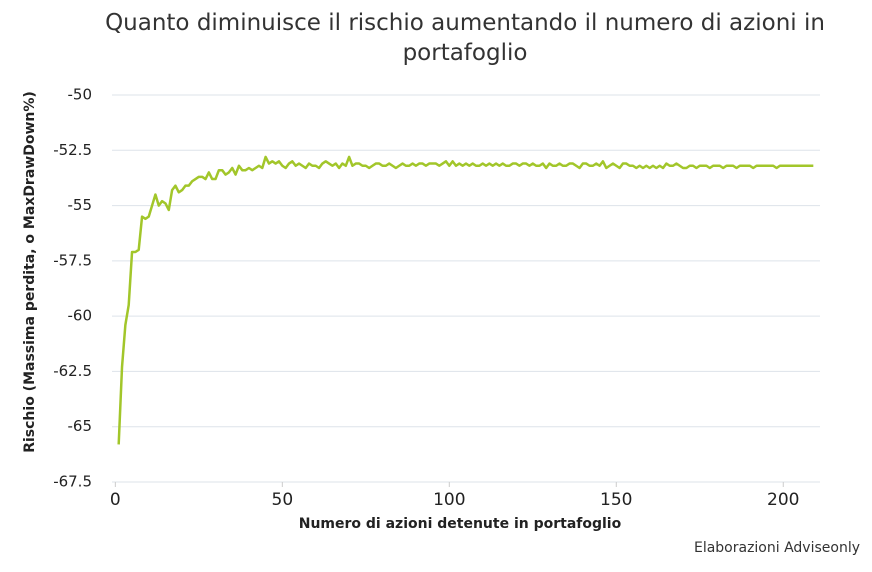 This screenshot has height=572, width=872. What do you see at coordinates (460, 524) in the screenshot?
I see `x-axis-label: Numero di azioni detenute in portafoglio` at bounding box center [460, 524].